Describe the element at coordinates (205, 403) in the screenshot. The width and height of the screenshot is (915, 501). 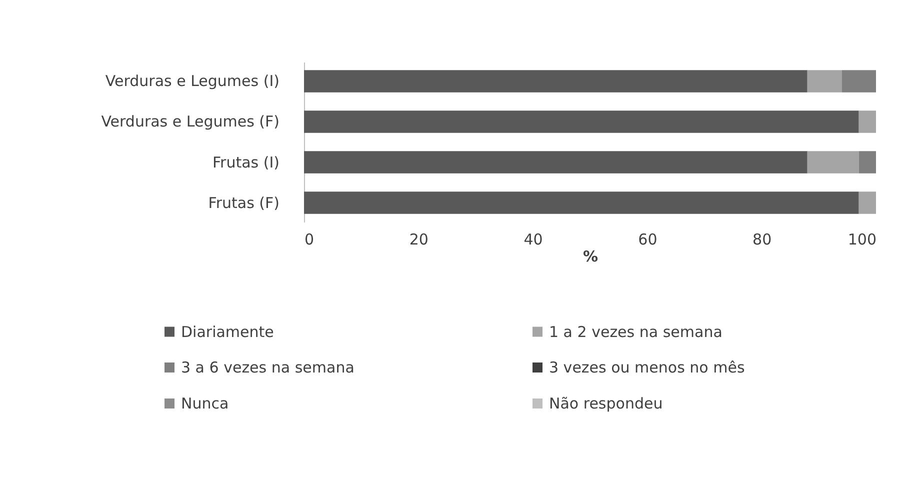
I see `legend-label: Nunca` at that location.